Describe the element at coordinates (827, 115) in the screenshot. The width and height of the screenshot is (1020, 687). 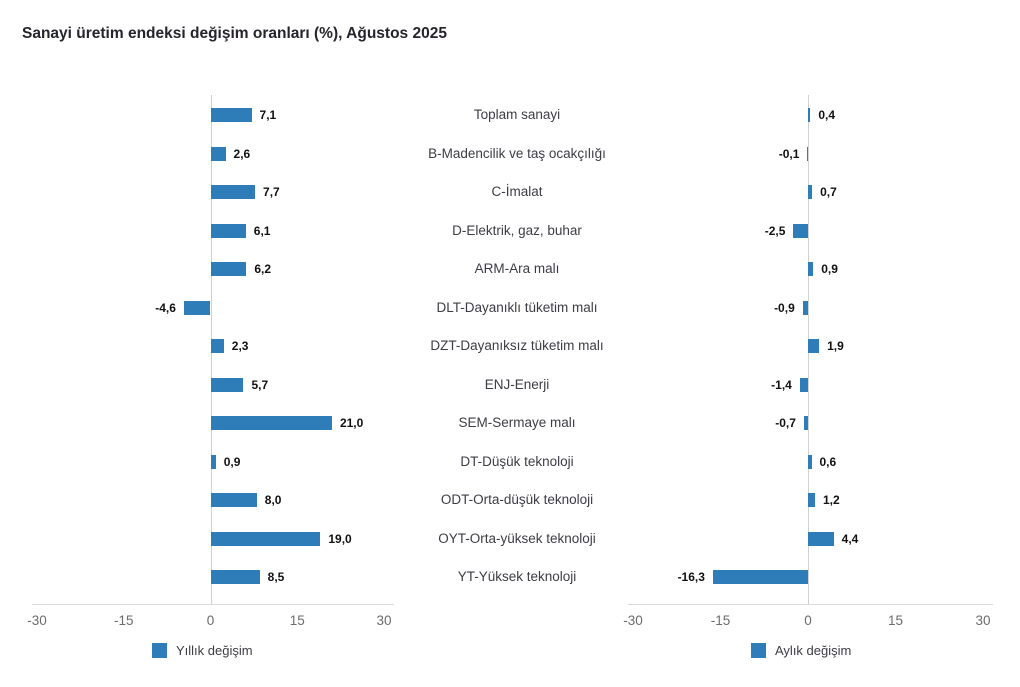
I see `bar-value-label: 0,4` at that location.